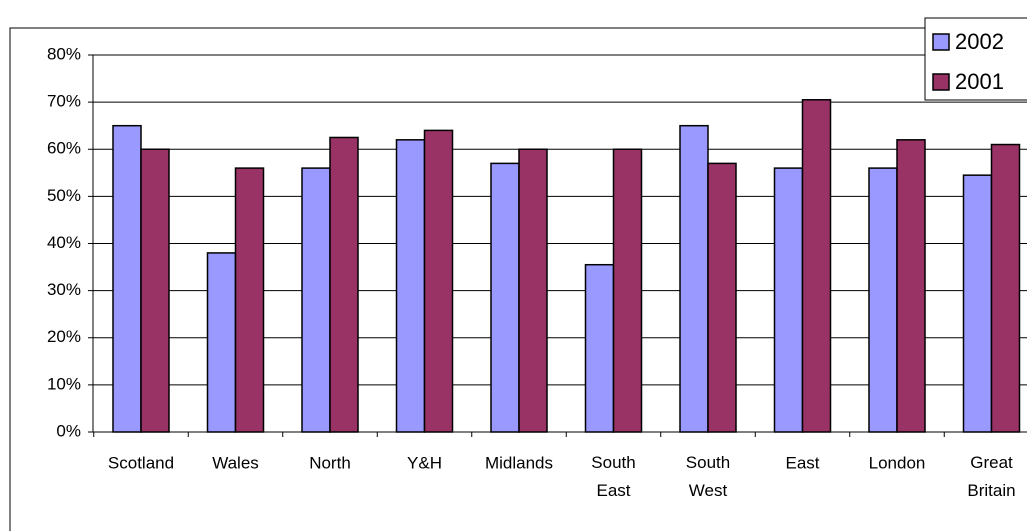  I want to click on legend-label: 2001, so click(979, 81).